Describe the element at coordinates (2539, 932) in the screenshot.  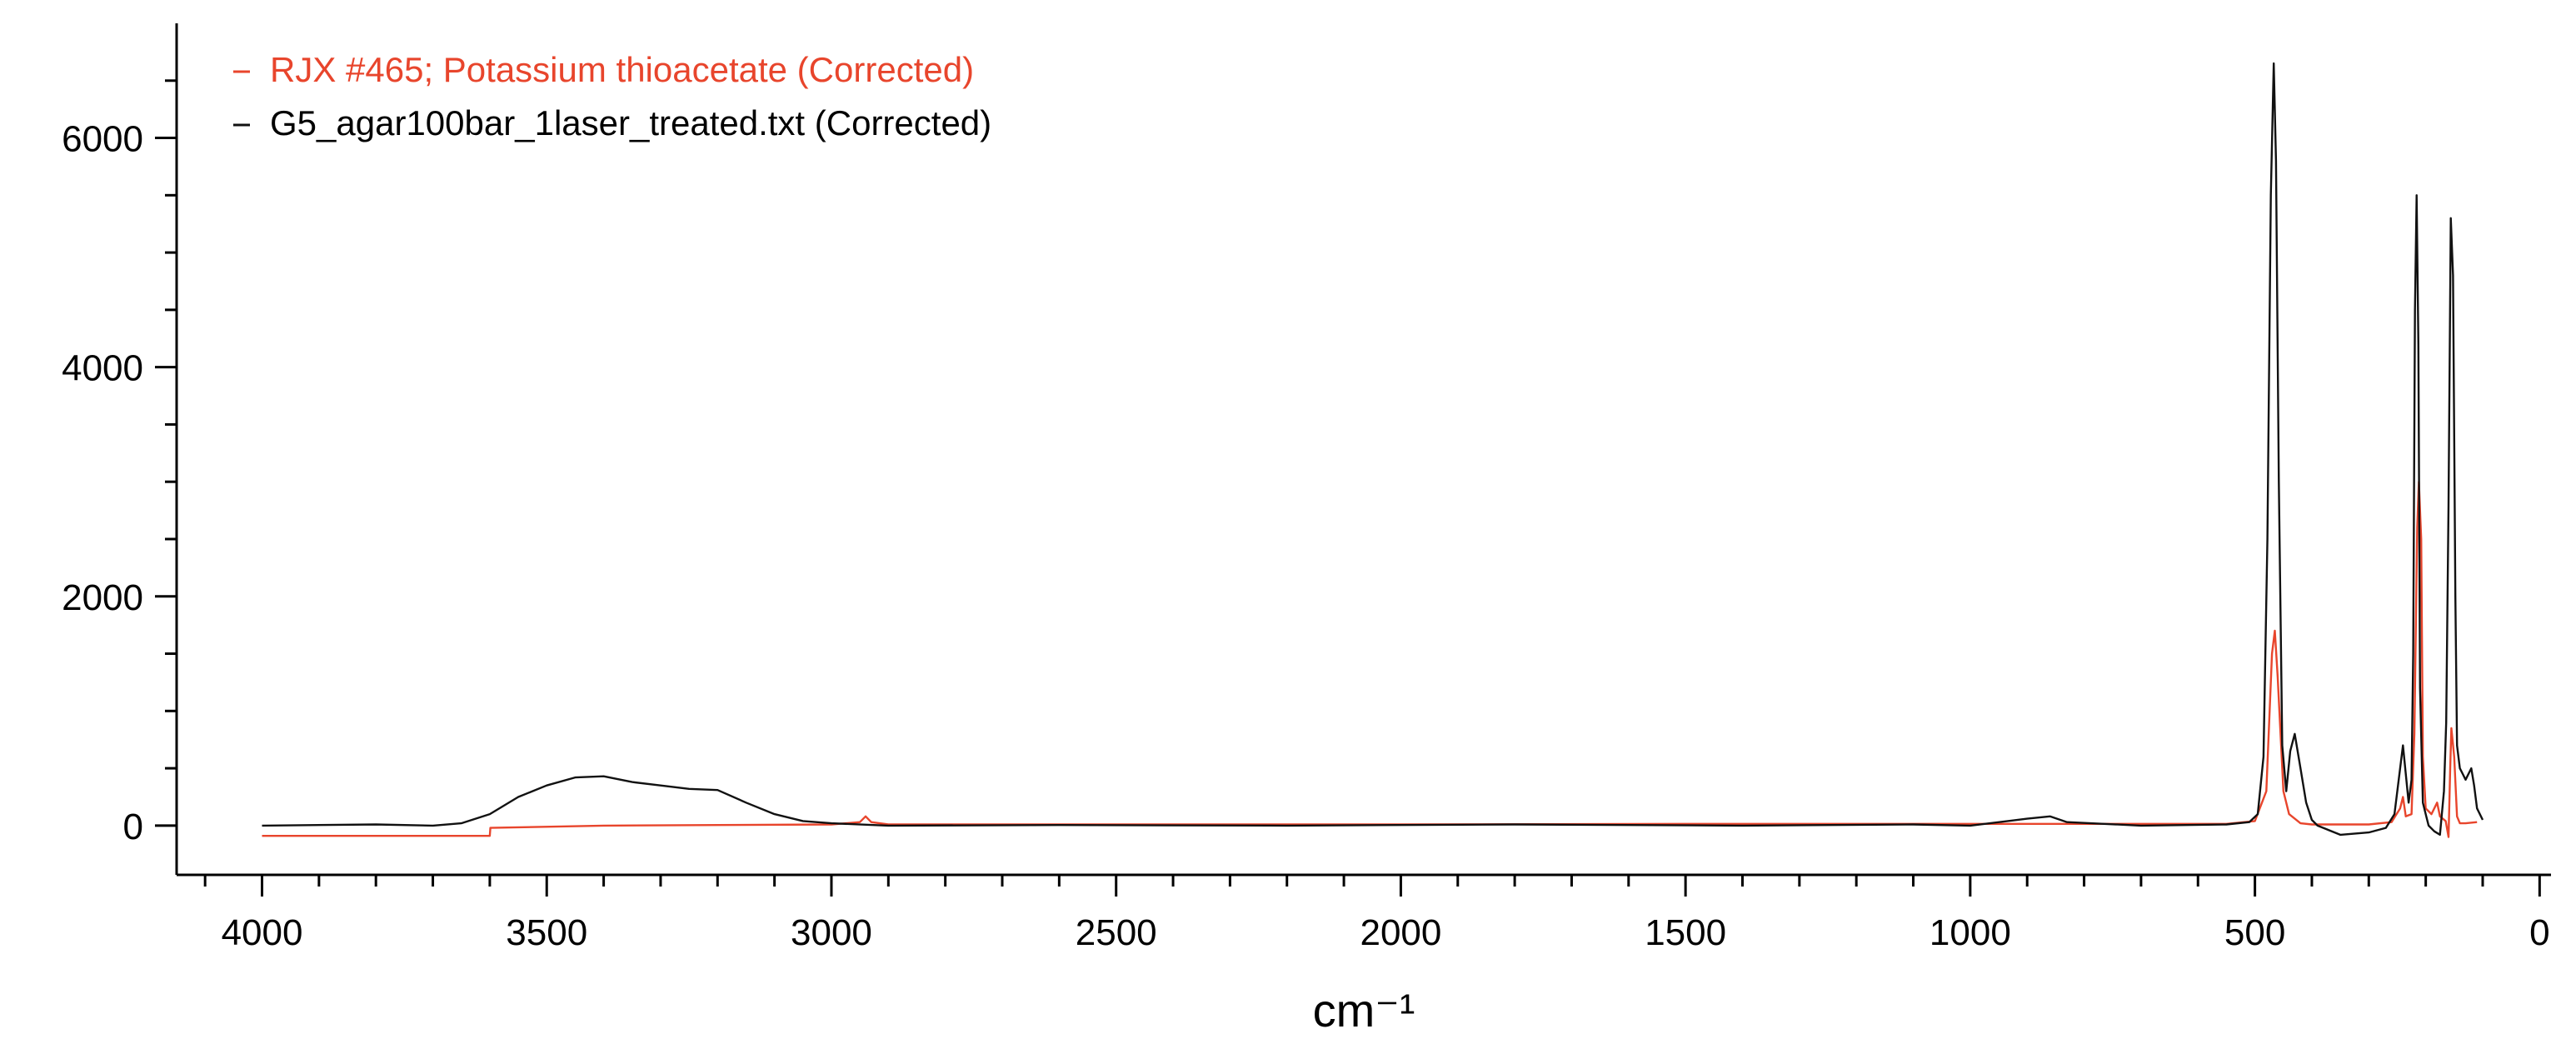
I see `x-tick-label: 0` at that location.